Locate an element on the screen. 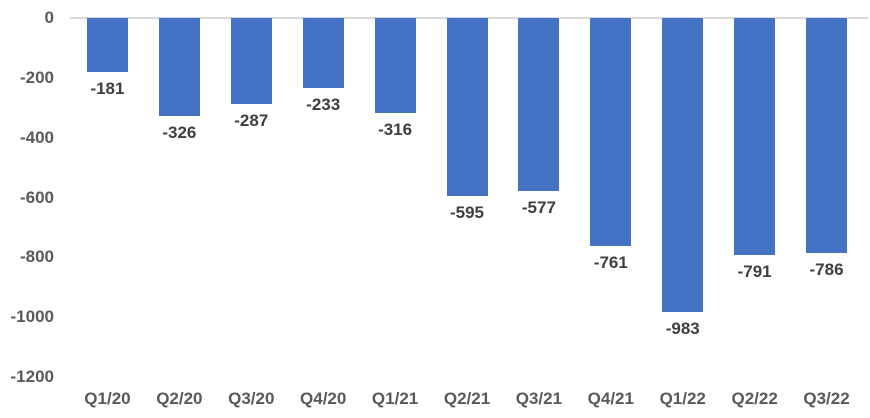 The image size is (870, 418). x-category-label: Q2/21 is located at coordinates (467, 398).